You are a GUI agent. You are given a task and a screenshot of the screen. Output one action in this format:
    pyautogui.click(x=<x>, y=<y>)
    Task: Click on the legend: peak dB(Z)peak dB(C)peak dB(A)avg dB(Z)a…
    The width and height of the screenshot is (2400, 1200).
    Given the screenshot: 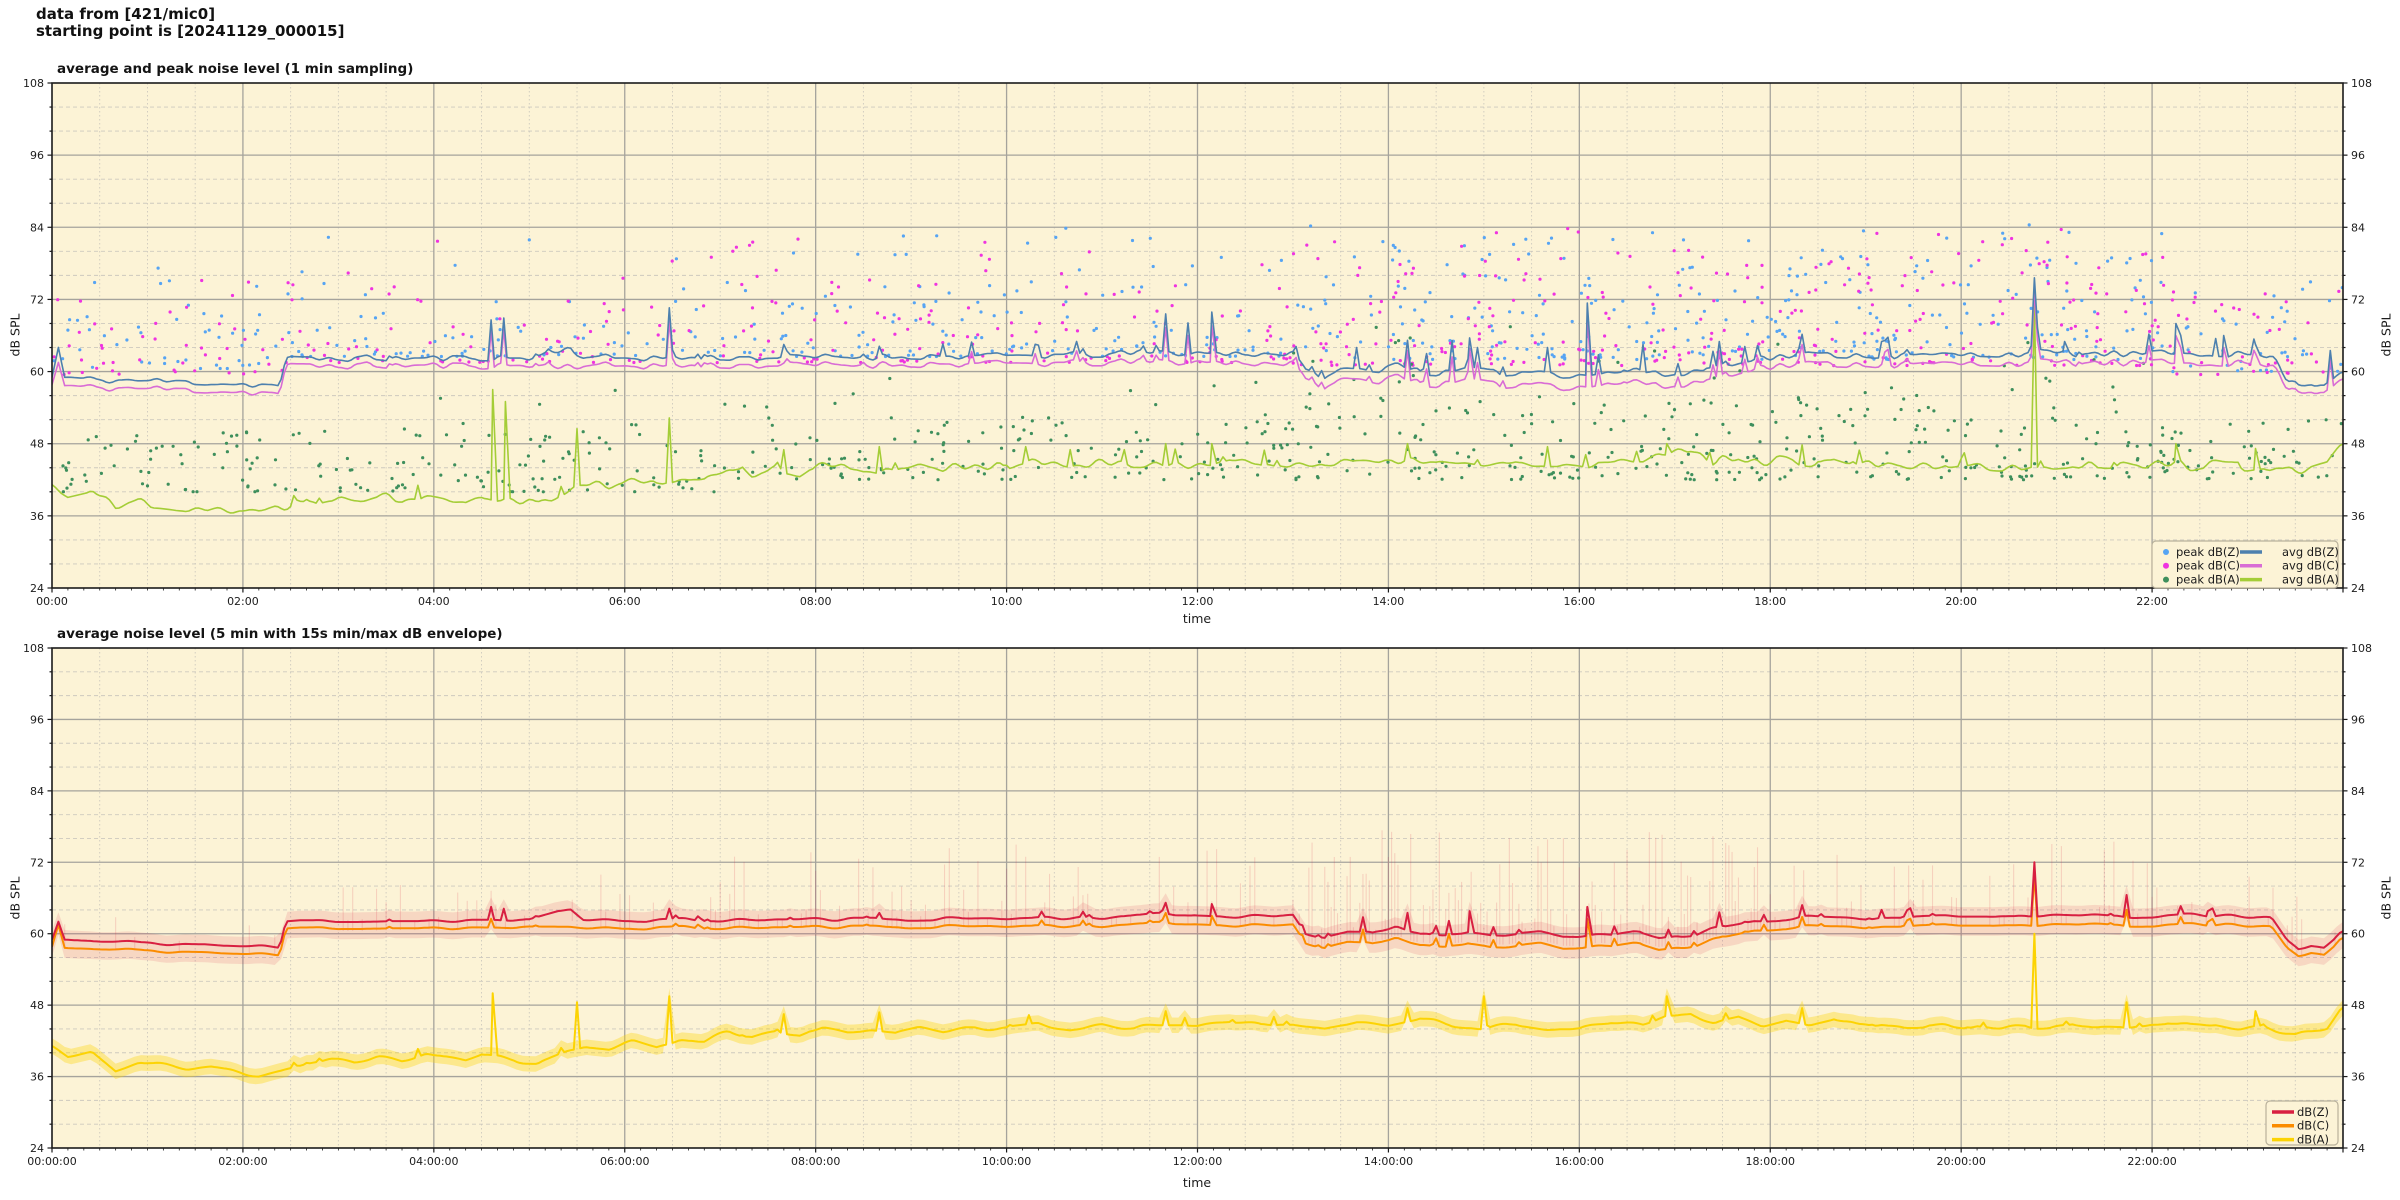 What is the action you would take?
    pyautogui.click(x=2245, y=564)
    